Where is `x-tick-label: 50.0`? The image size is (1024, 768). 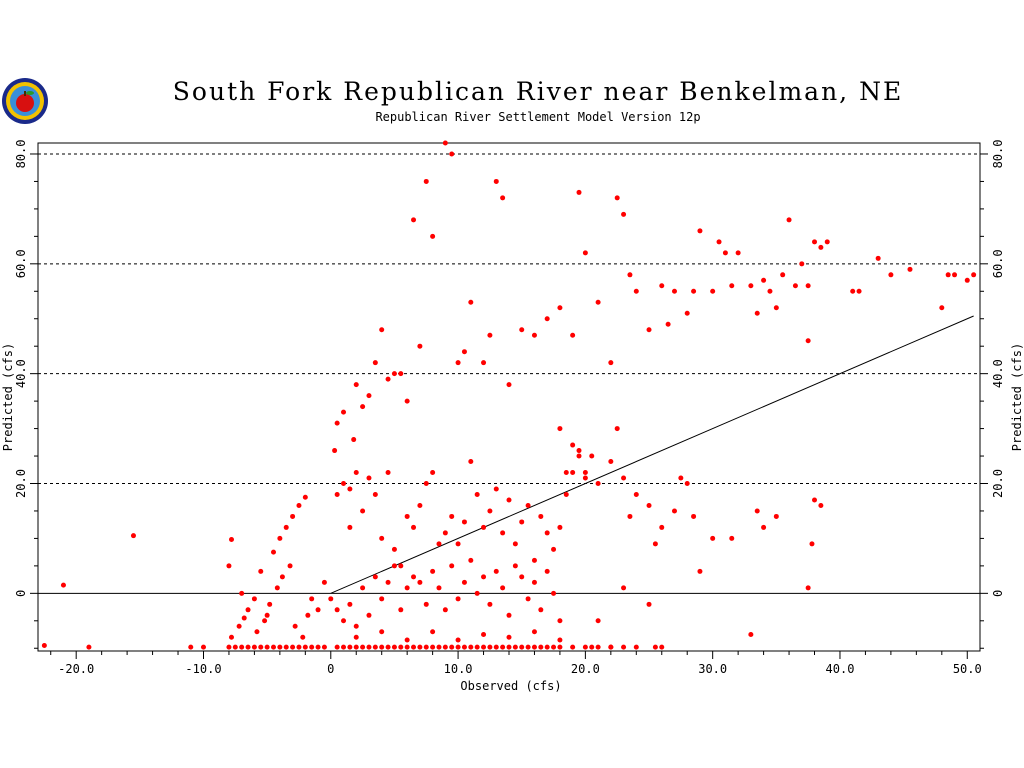
x-tick-label: 50.0 is located at coordinates (967, 669).